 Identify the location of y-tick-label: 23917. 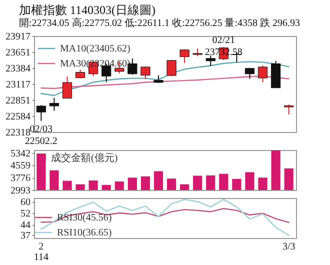
(18, 37).